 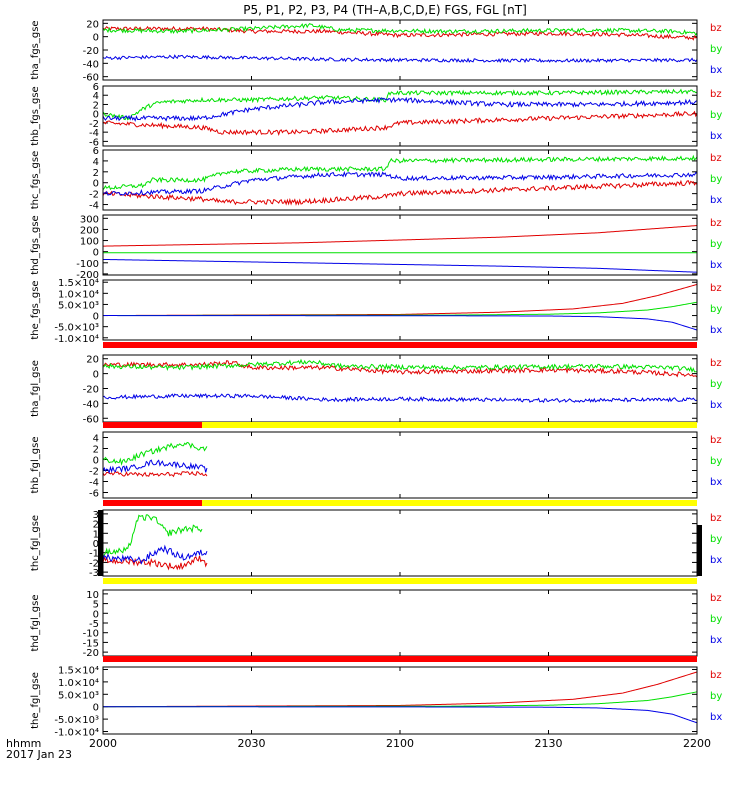 What do you see at coordinates (35, 623) in the screenshot?
I see `panel-label: thd_fgl_gse` at bounding box center [35, 623].